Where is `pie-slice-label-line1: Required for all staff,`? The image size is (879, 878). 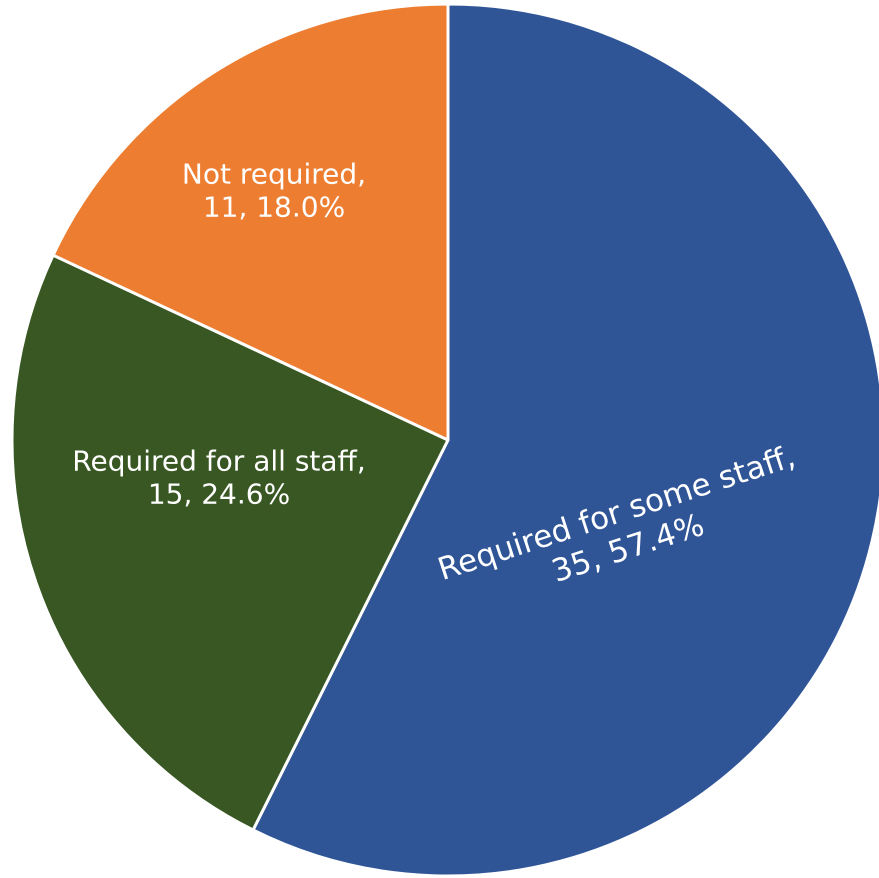
pie-slice-label-line1: Required for all staff, is located at coordinates (218, 460).